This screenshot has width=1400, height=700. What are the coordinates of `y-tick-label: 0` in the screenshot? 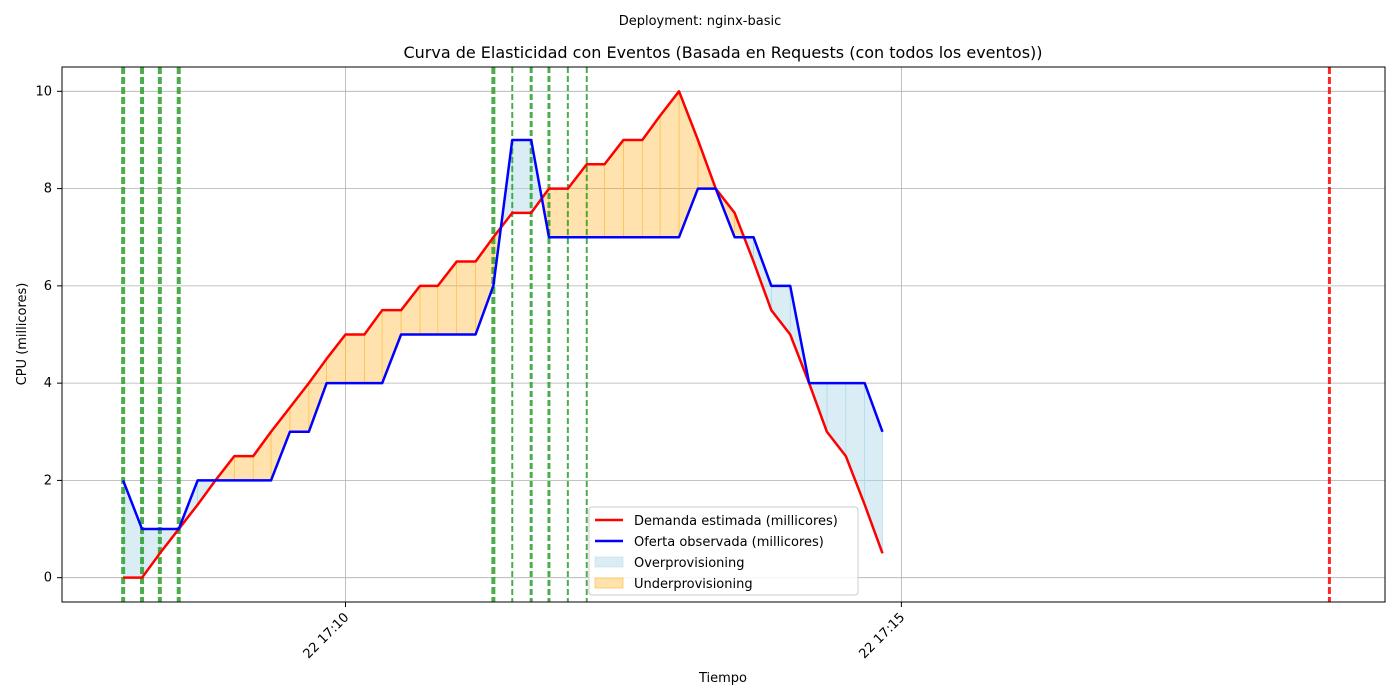 It's located at (48, 578).